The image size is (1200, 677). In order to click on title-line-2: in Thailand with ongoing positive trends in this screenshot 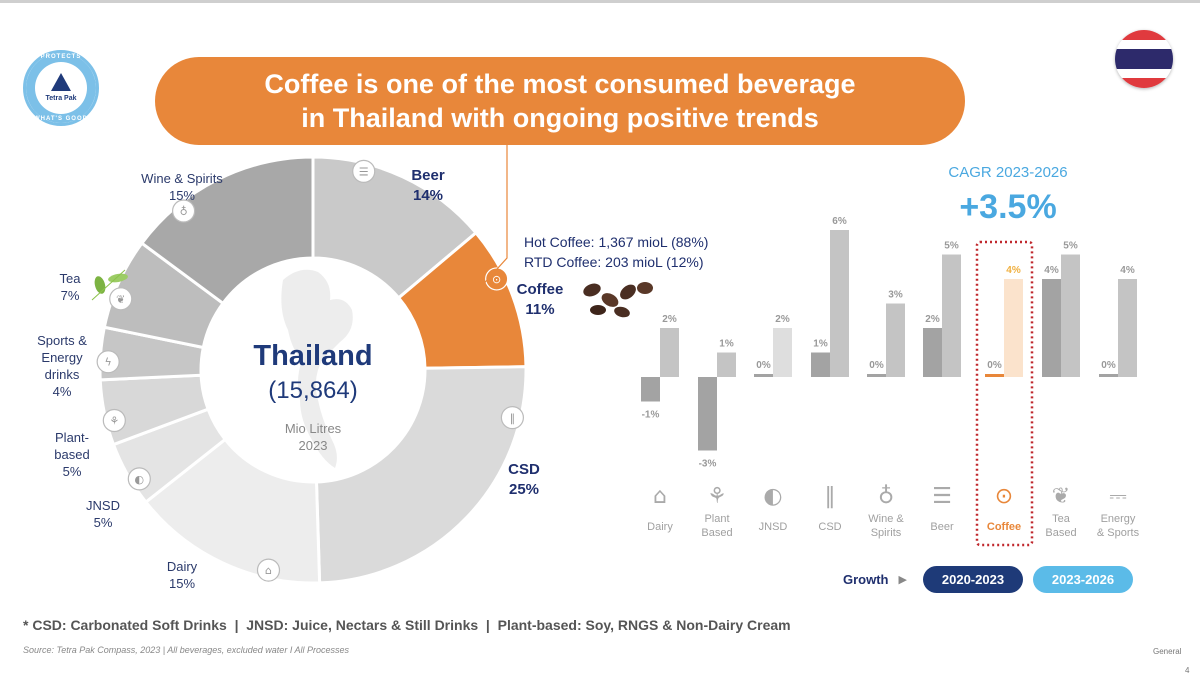, I will do `click(560, 118)`.